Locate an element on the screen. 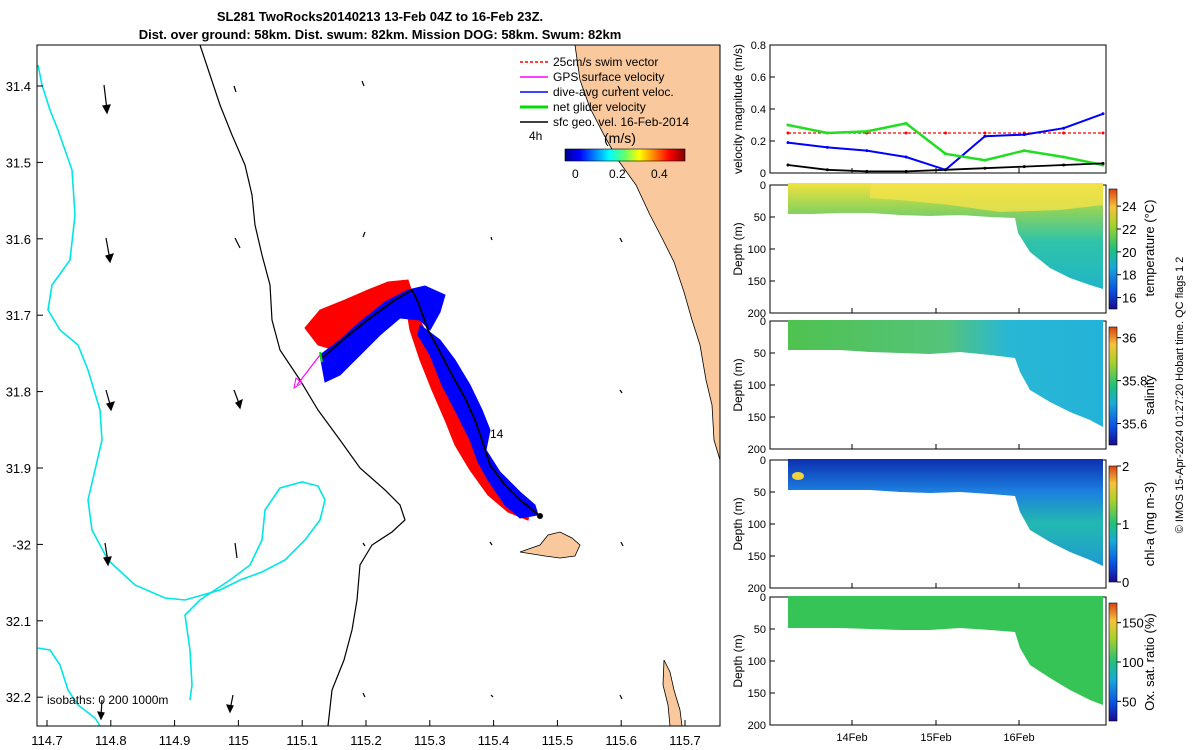  colorbar-tick-label: 0 is located at coordinates (1125, 582).